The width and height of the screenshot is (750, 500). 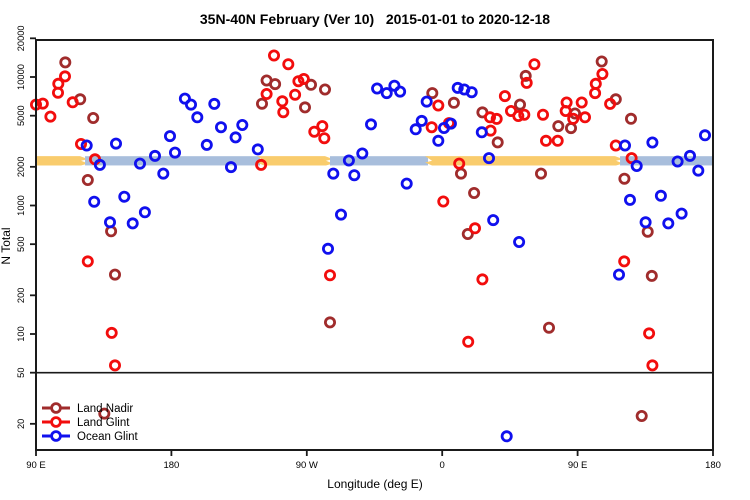 I want to click on x-tick-label: 90 W, so click(x=307, y=465).